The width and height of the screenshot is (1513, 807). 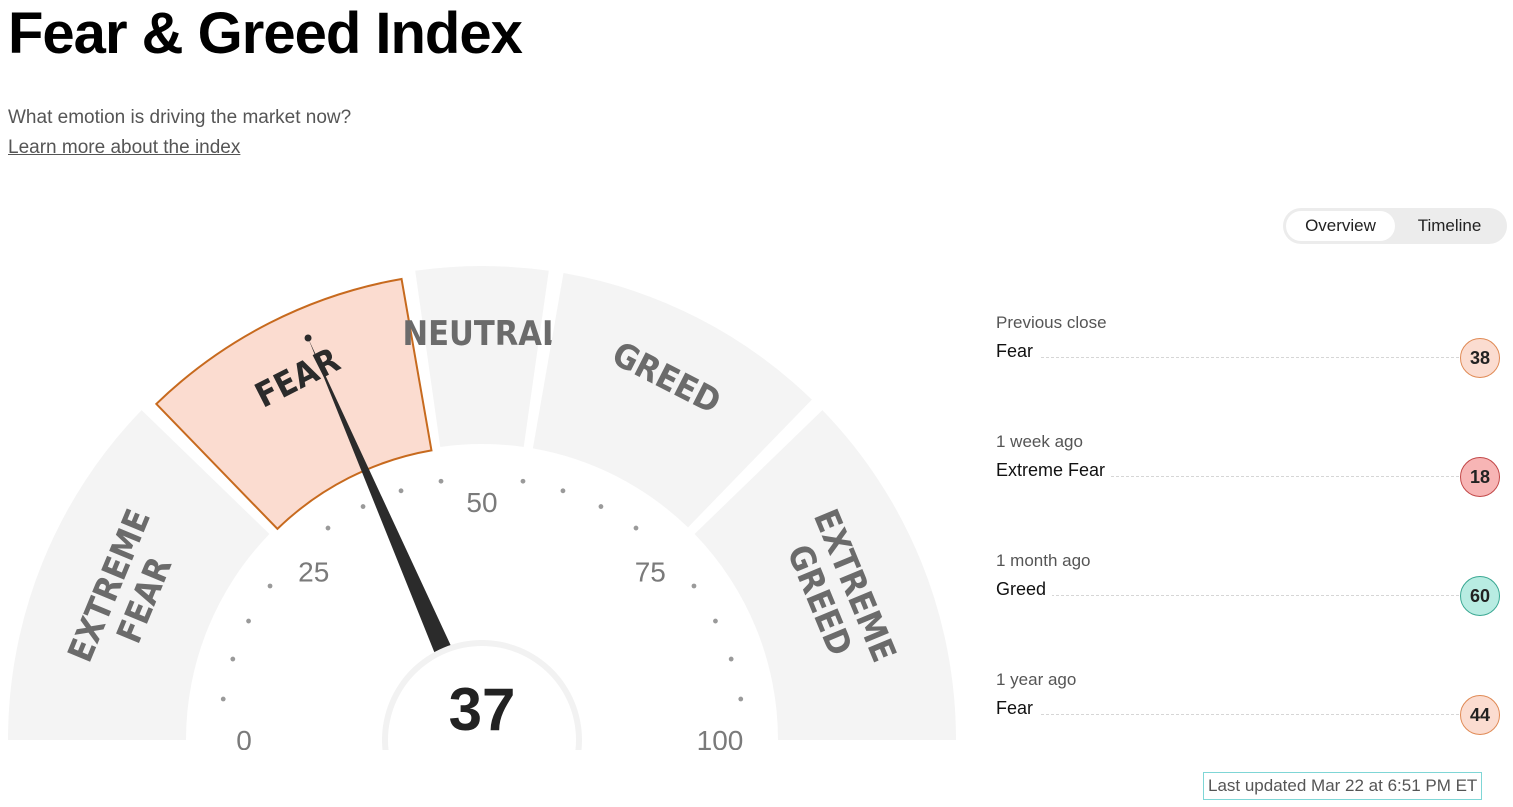 What do you see at coordinates (139, 575) in the screenshot?
I see `gauge-segment-extreme-fear` at bounding box center [139, 575].